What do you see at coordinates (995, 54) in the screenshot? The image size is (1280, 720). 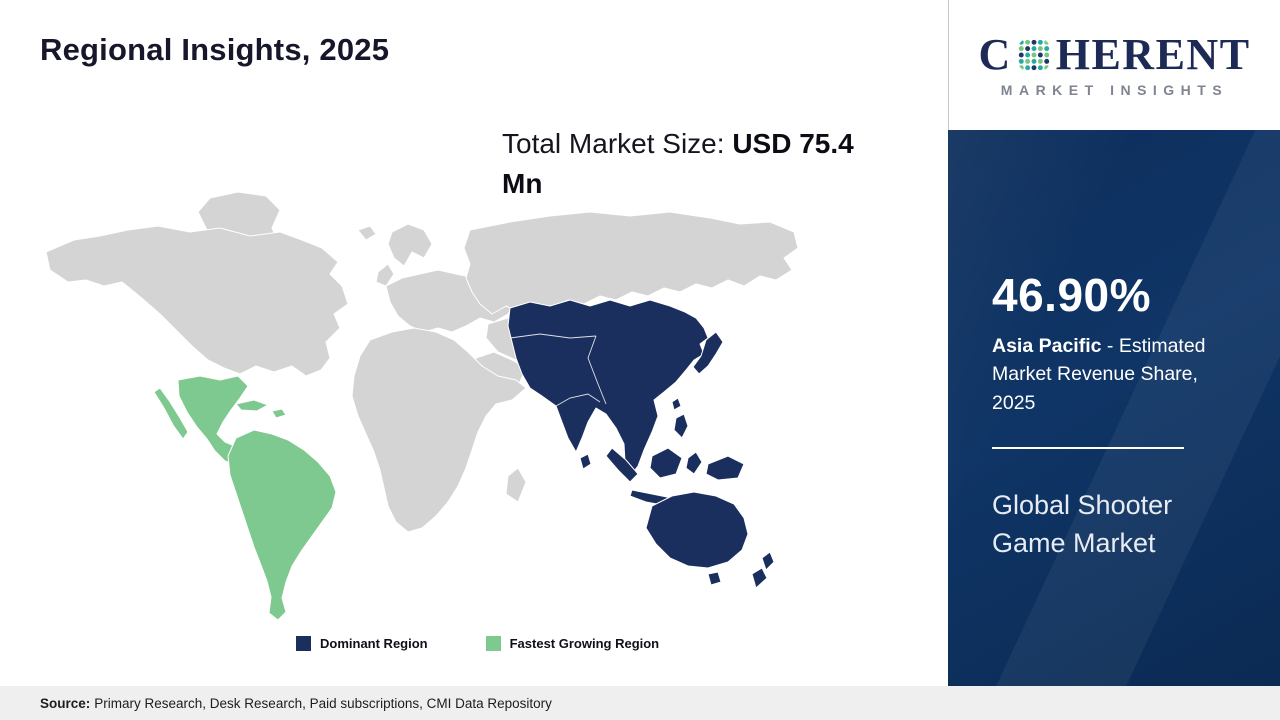 I see `logo-letter-c: C` at bounding box center [995, 54].